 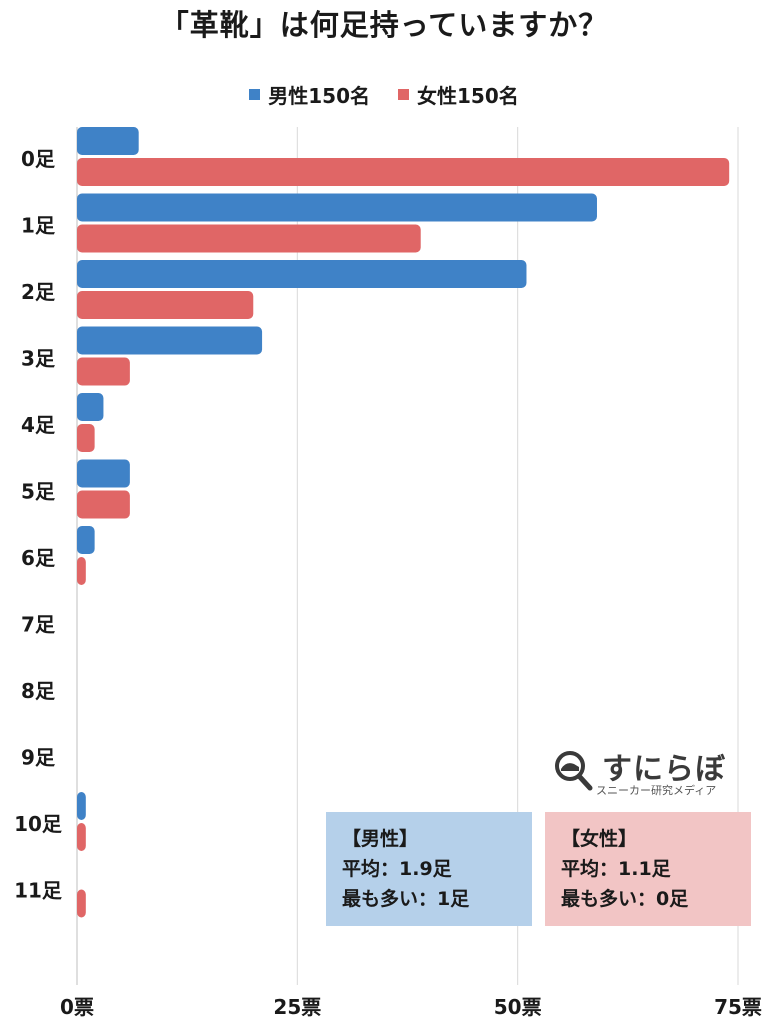 I want to click on category-label: 6足, so click(x=38, y=558).